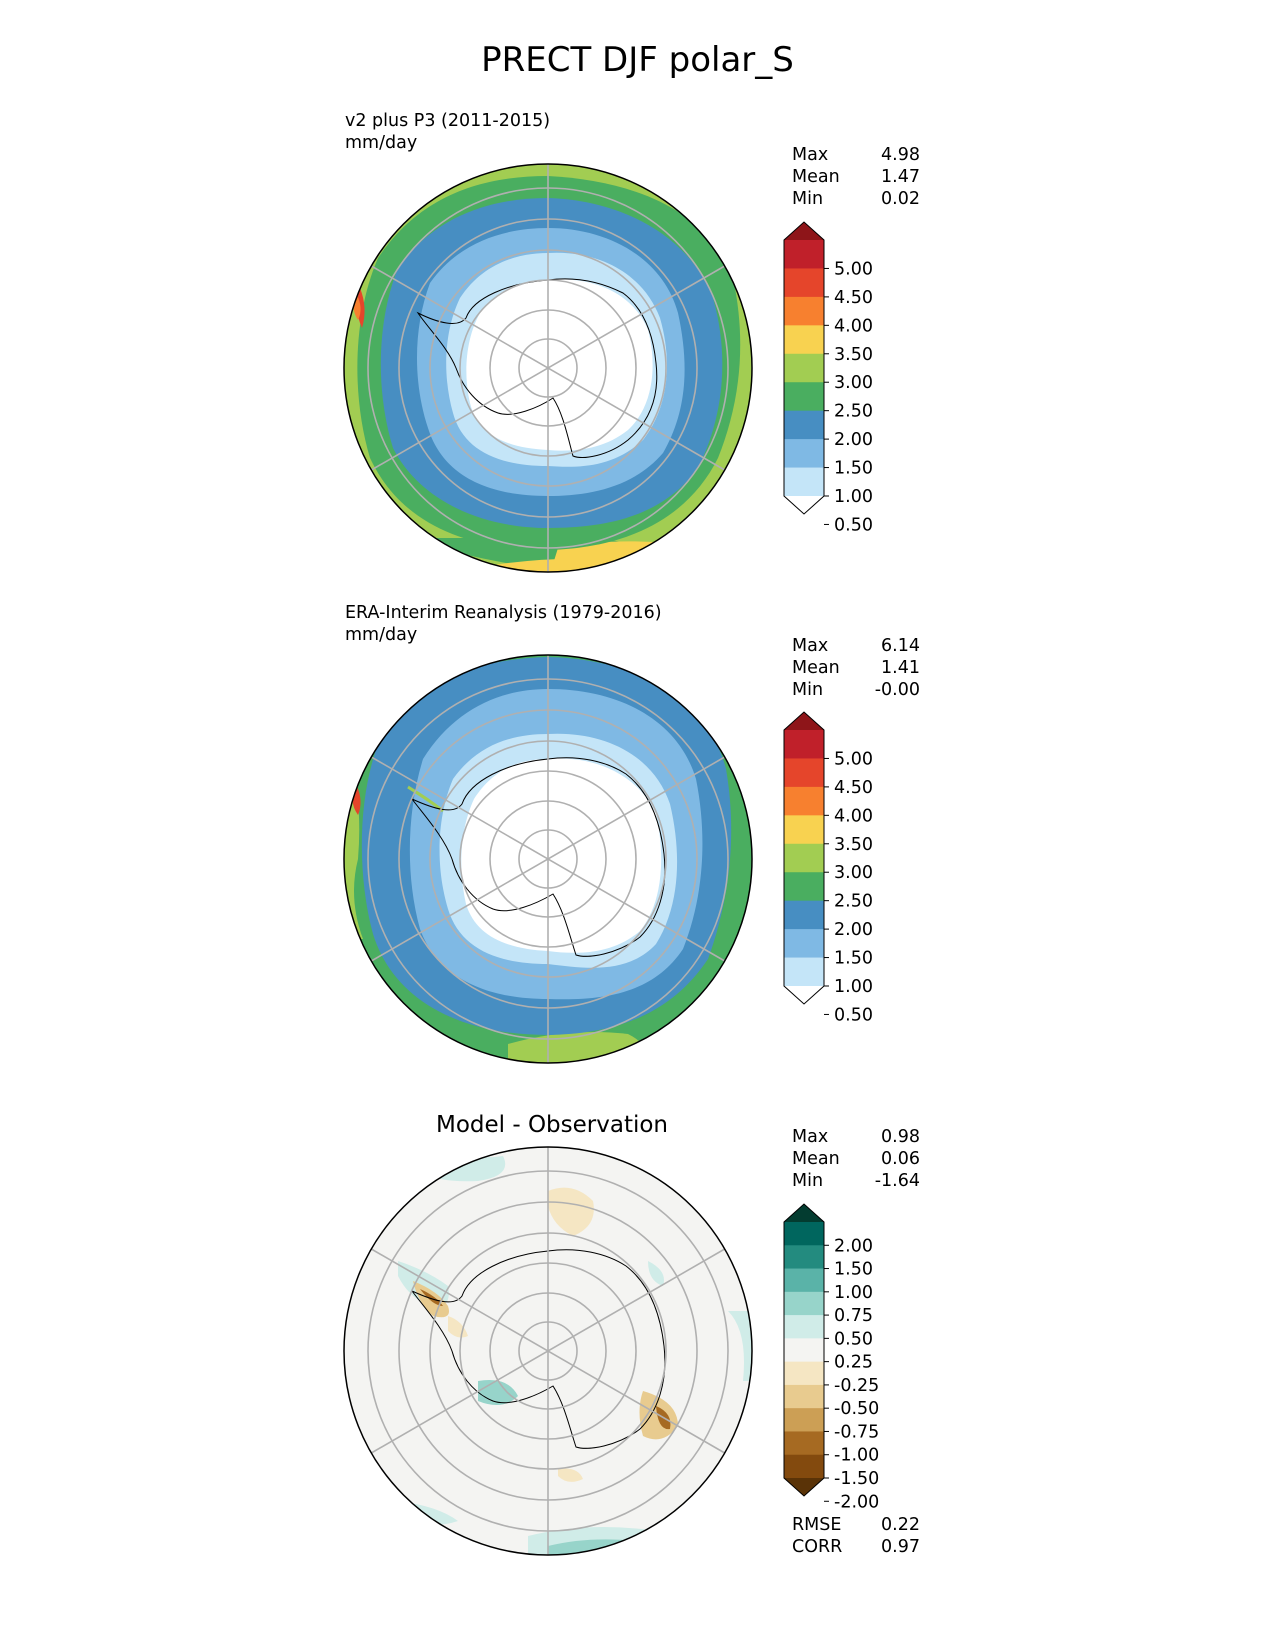 The height and width of the screenshot is (1650, 1275). I want to click on panel-1-map, so click(548, 368).